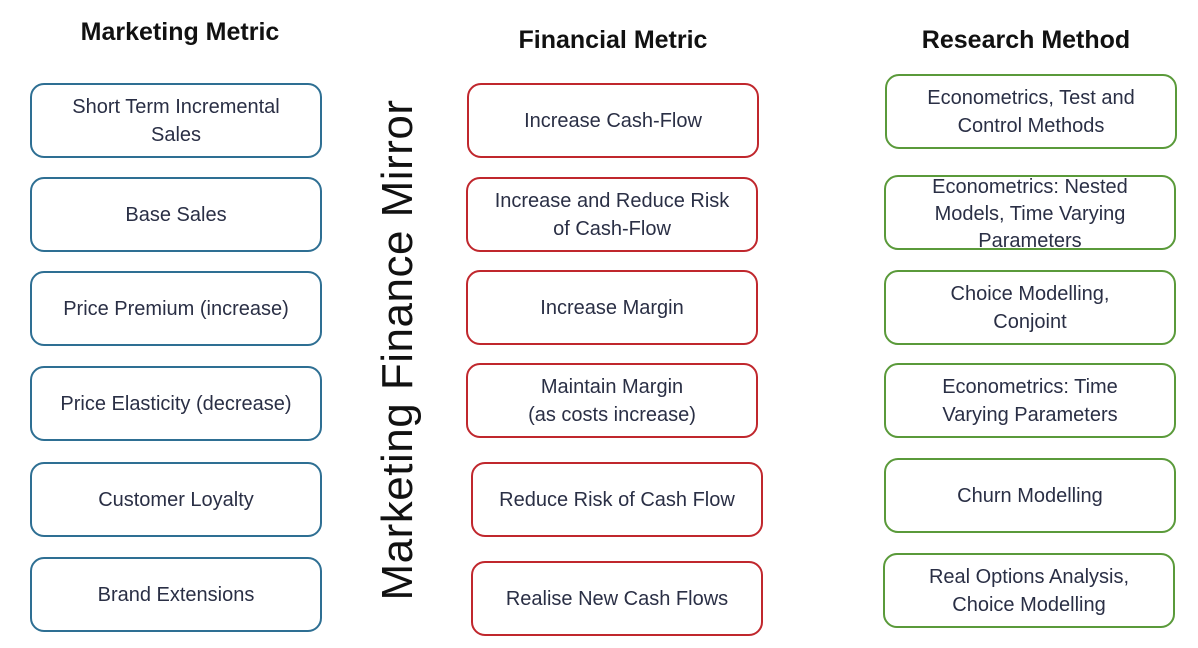  What do you see at coordinates (1030, 495) in the screenshot?
I see `research-method-box: Churn Modelling` at bounding box center [1030, 495].